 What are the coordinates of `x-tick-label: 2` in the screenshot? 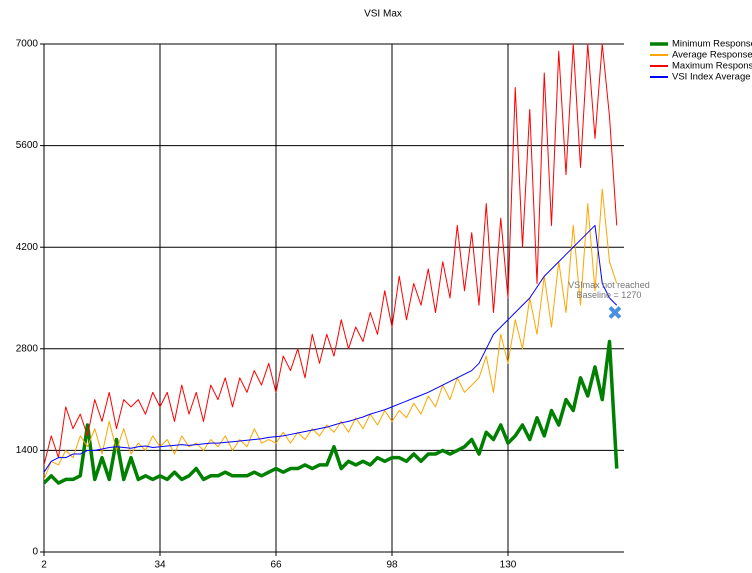 It's located at (44, 565).